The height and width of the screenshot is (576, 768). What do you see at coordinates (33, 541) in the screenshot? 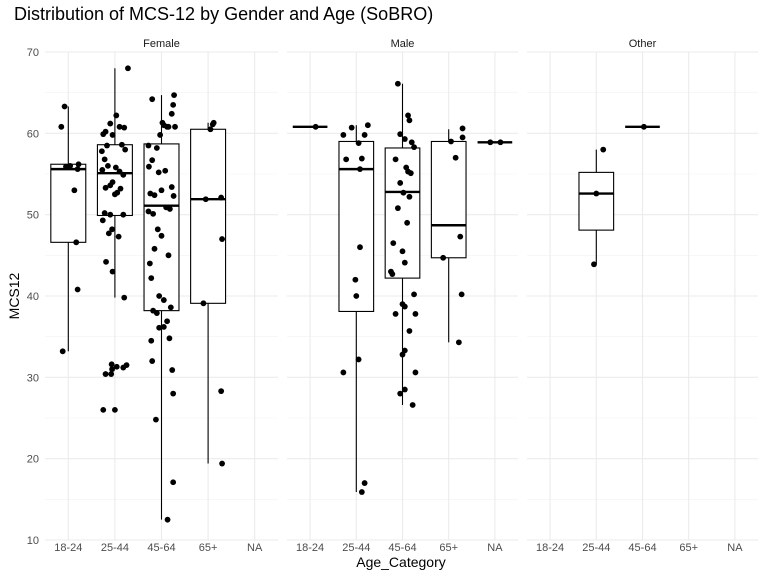
I see `y-tick-label: 10` at bounding box center [33, 541].